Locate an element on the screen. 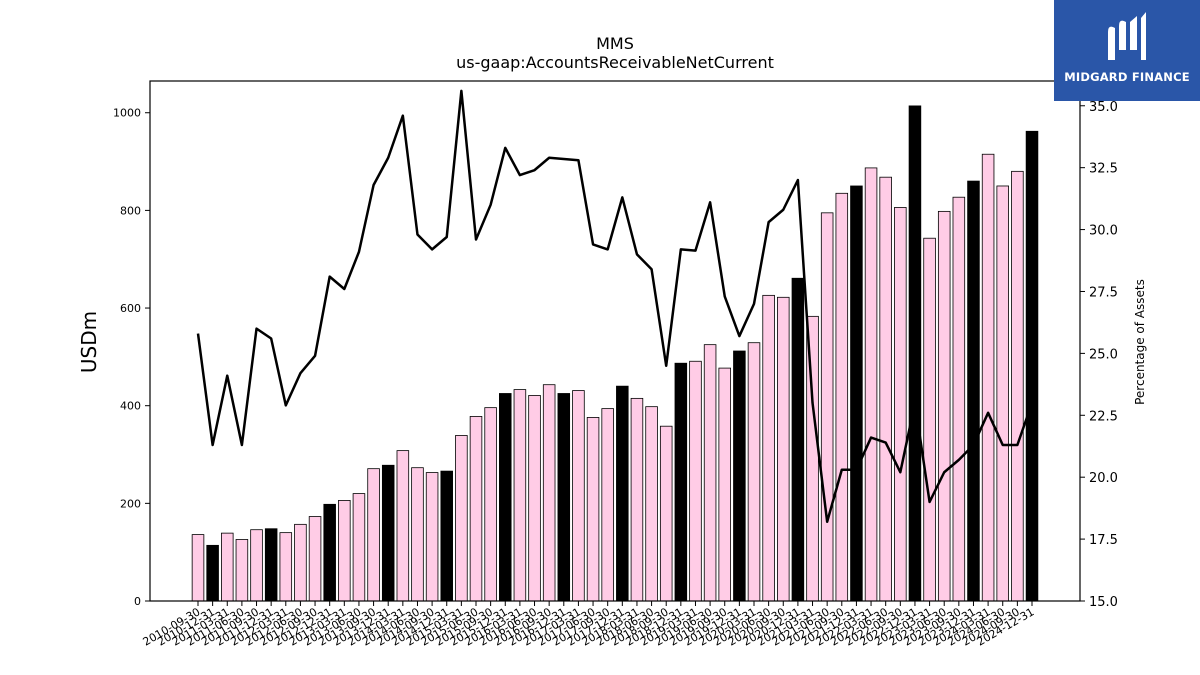  y-tick-label: 0 is located at coordinates (137, 601).